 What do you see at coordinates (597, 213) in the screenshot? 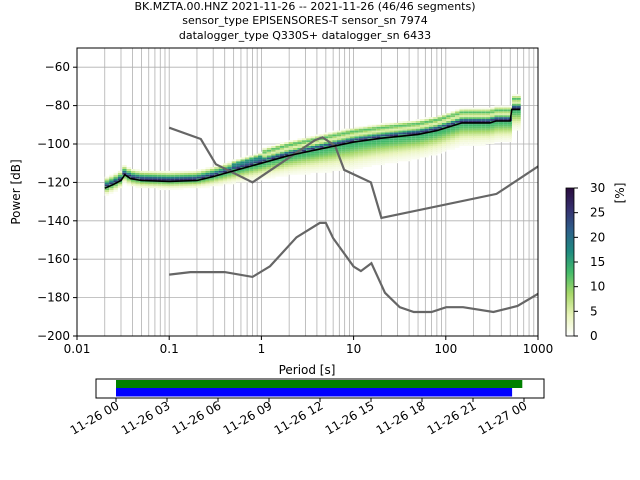
I see `colorbar-tick-label: 25` at bounding box center [597, 213].